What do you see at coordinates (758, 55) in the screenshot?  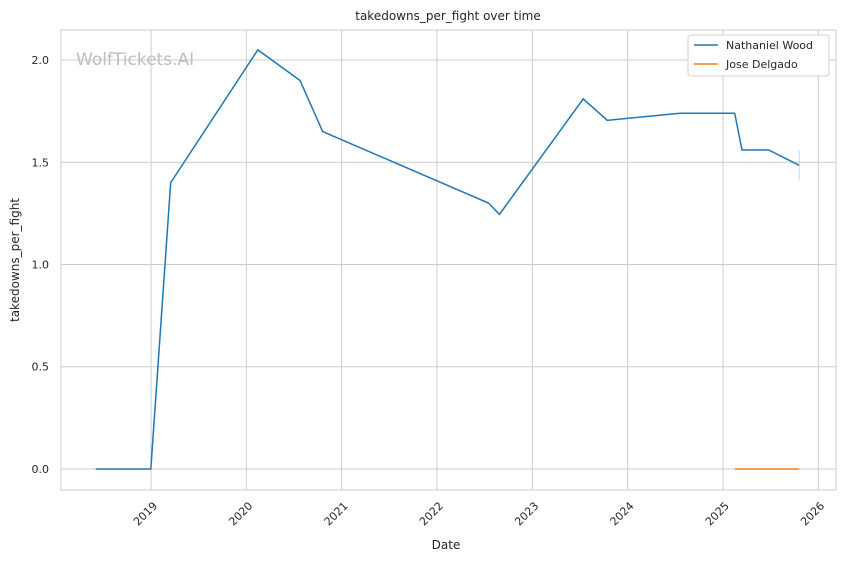 I see `legend: Nathaniel Wood Jose Delgado` at bounding box center [758, 55].